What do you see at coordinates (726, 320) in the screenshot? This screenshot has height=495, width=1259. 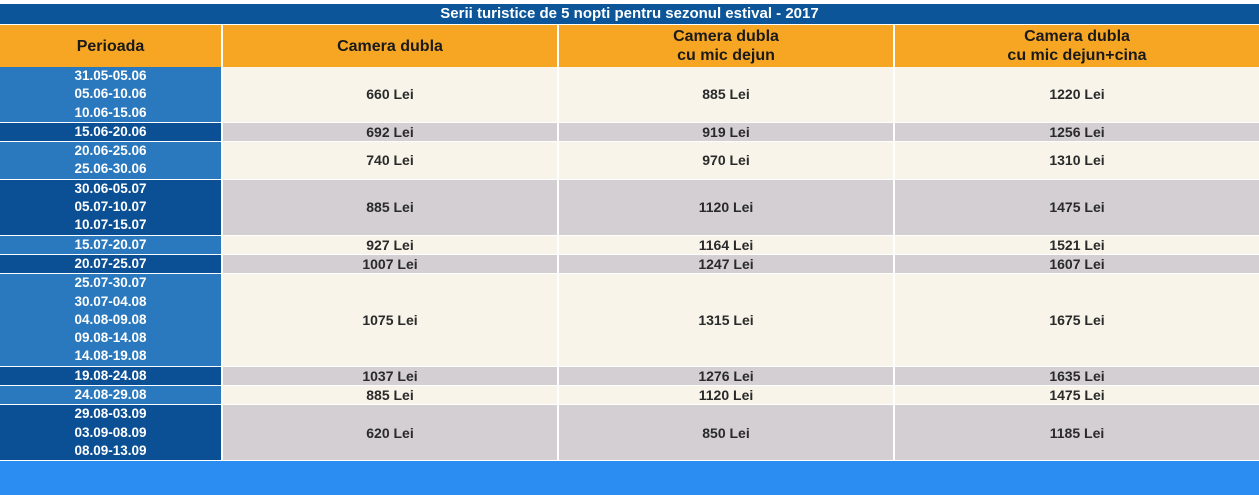 I see `price-cell: 1315 Lei` at bounding box center [726, 320].